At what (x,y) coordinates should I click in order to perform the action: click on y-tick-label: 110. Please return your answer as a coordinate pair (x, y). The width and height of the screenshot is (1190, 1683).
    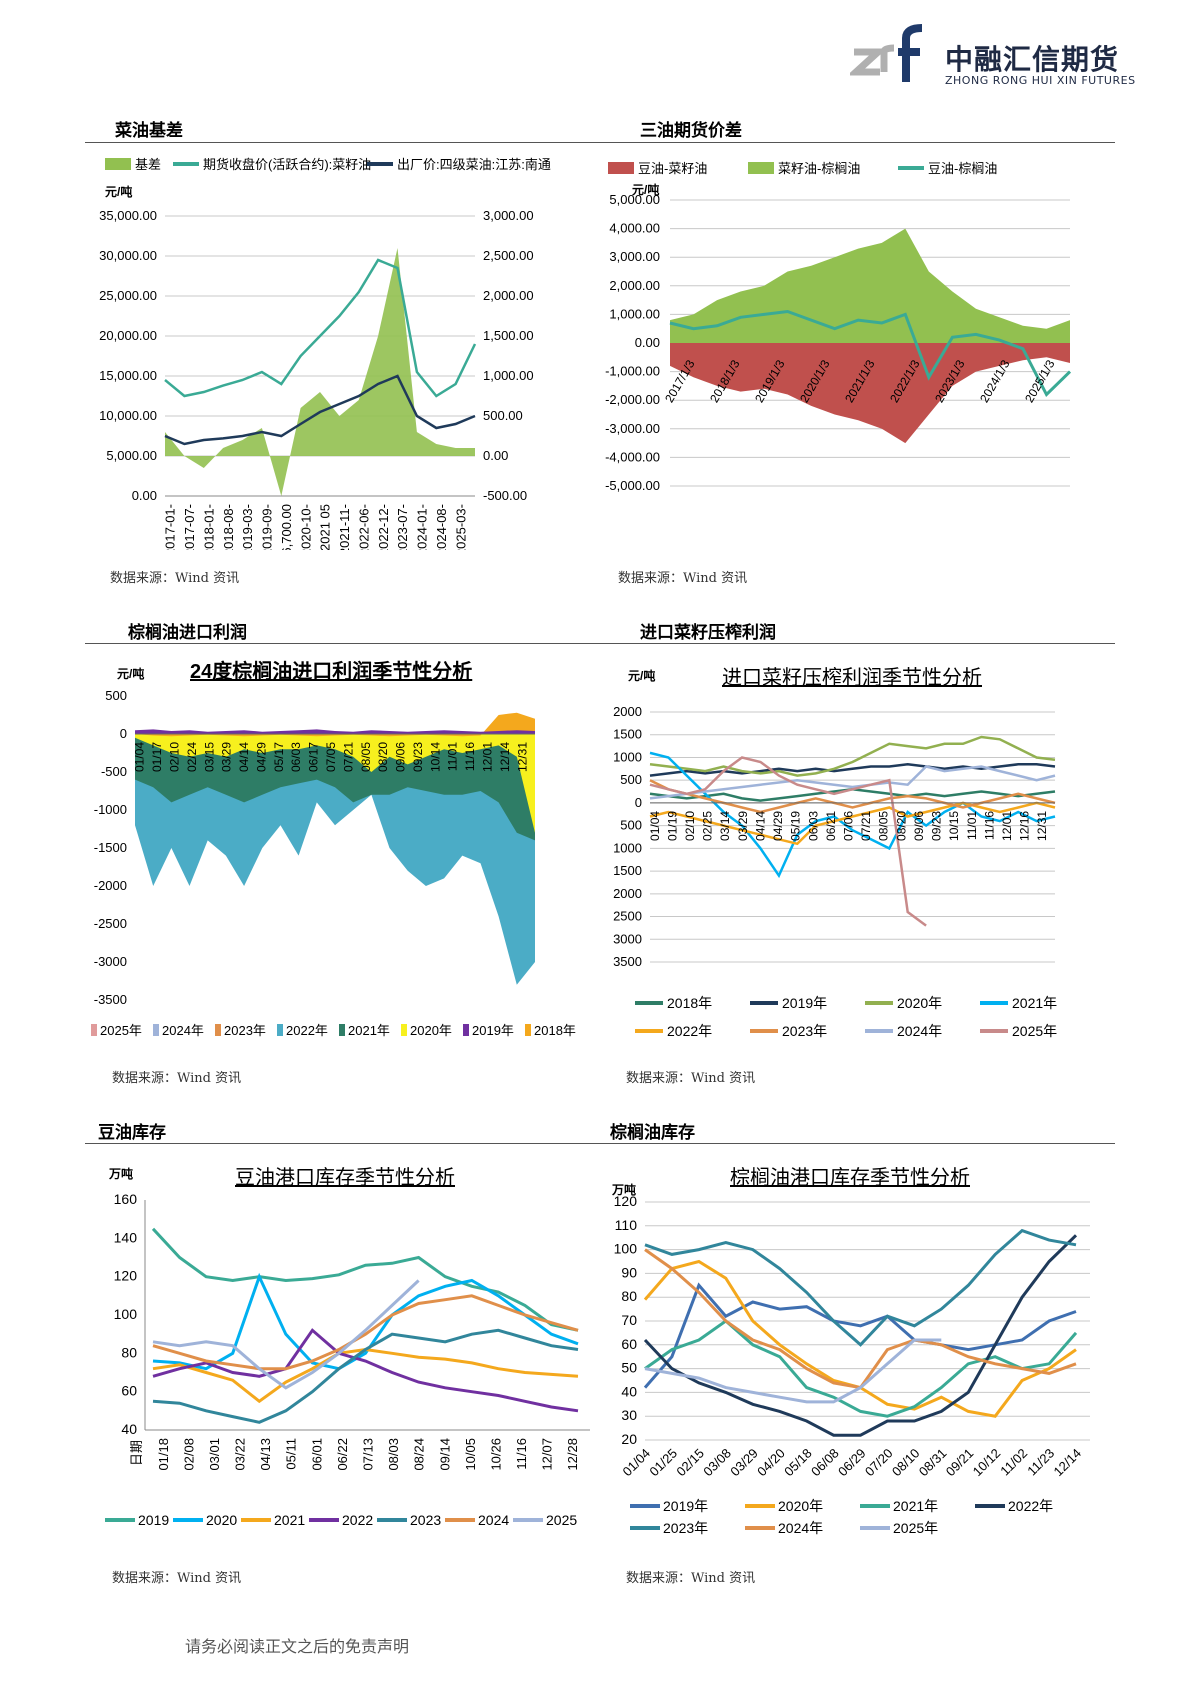
    Looking at the image, I should click on (626, 1225).